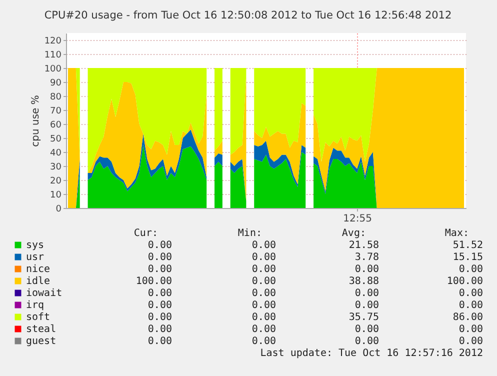 The width and height of the screenshot is (497, 376). What do you see at coordinates (59, 209) in the screenshot?
I see `y-tick-label: 0` at bounding box center [59, 209].